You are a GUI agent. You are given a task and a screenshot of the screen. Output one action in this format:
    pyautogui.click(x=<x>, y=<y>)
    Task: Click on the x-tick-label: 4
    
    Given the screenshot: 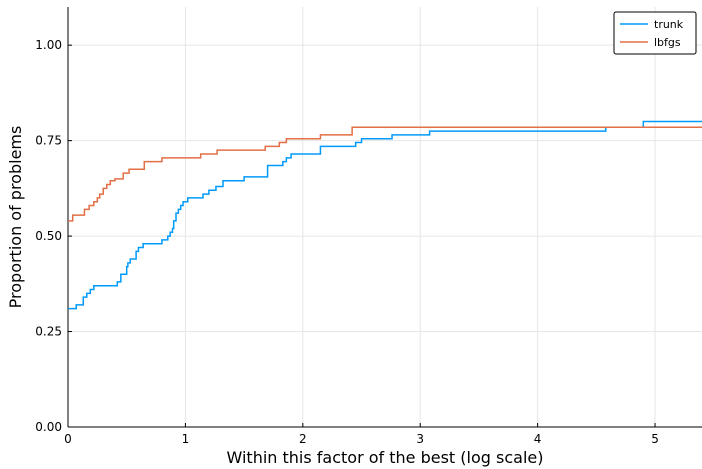 What is the action you would take?
    pyautogui.click(x=538, y=439)
    